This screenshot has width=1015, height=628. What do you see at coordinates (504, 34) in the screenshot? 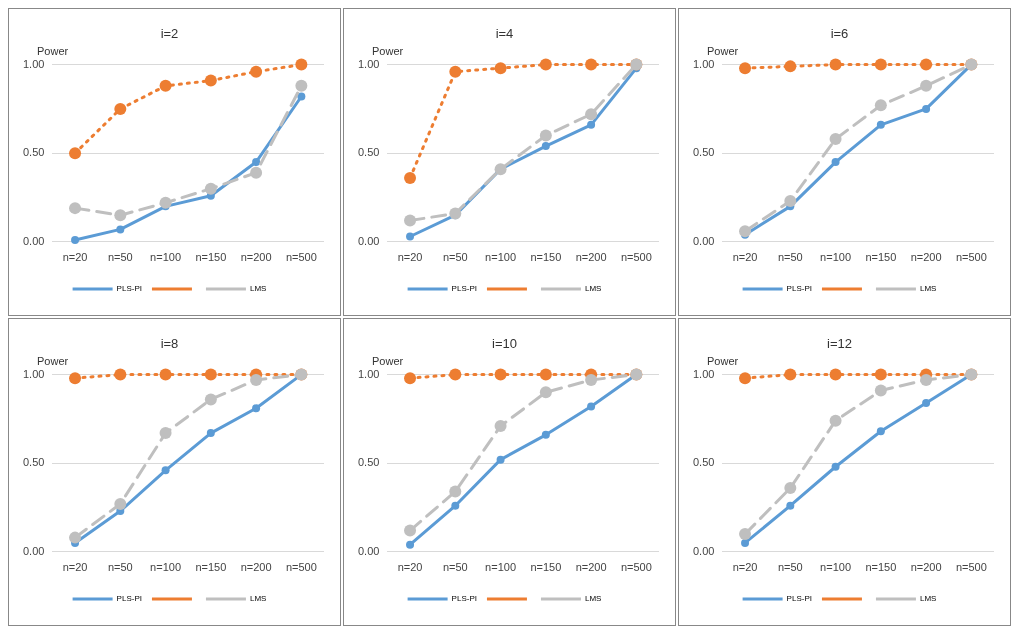
I see `chart-title: i=4` at bounding box center [504, 34].